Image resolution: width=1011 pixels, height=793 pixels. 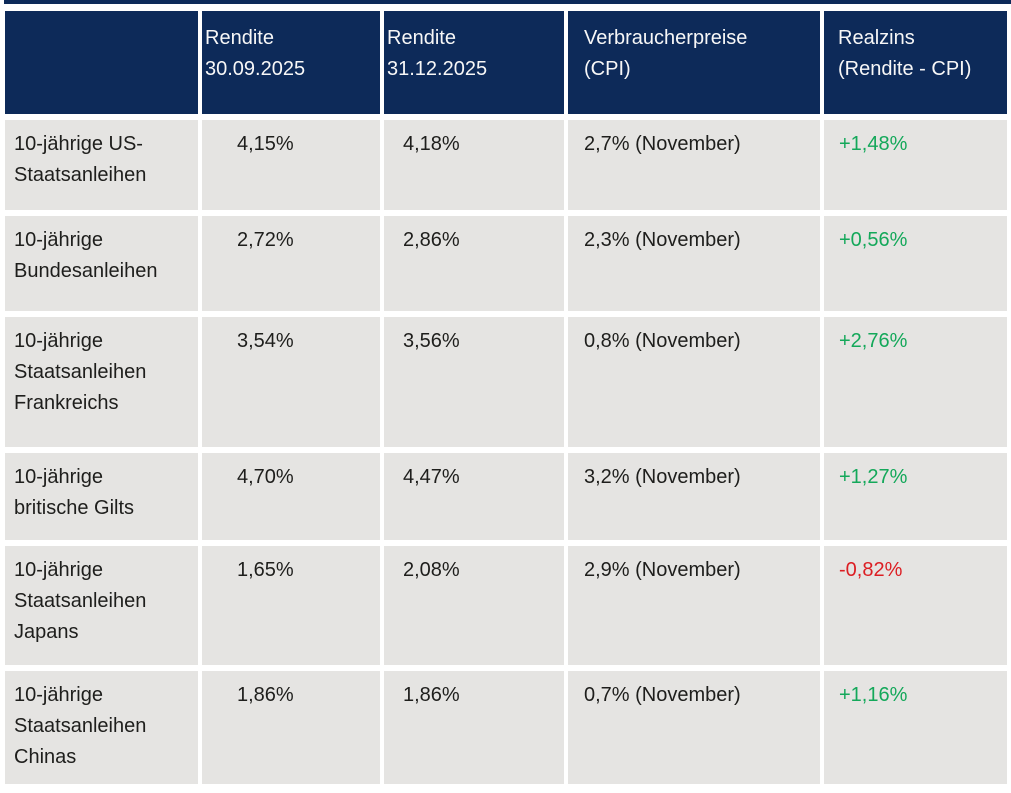 What do you see at coordinates (476, 65) in the screenshot?
I see `col-header-rendite-3112: Rendite 31.12.2025` at bounding box center [476, 65].